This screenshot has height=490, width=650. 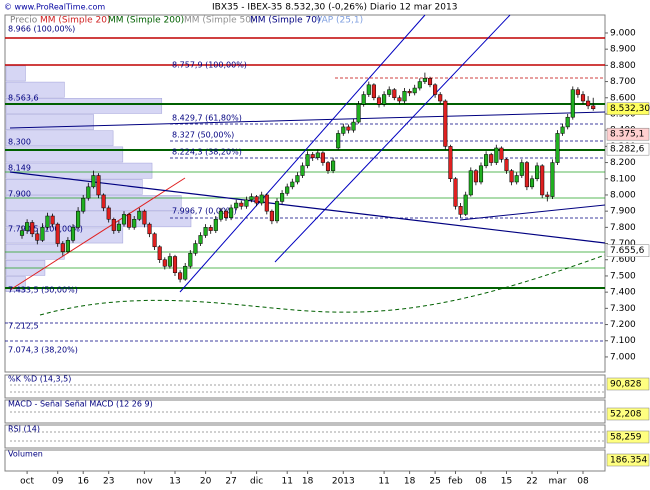 I want to click on macd-panel, so click(x=305, y=411).